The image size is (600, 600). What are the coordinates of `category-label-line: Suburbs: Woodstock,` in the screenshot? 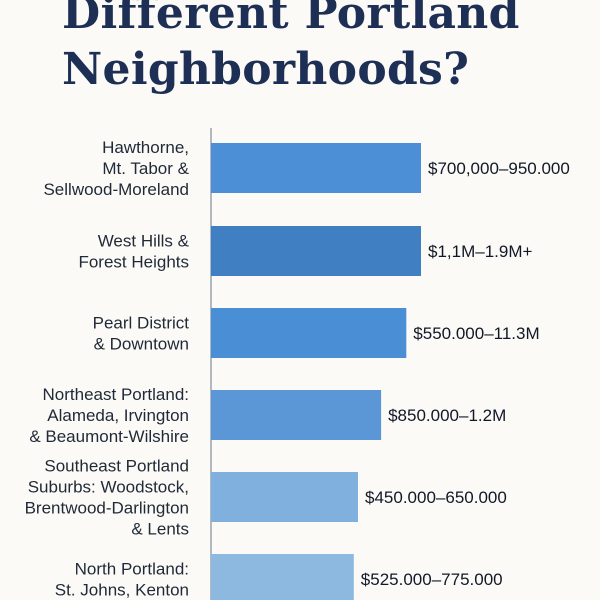 It's located at (108, 487).